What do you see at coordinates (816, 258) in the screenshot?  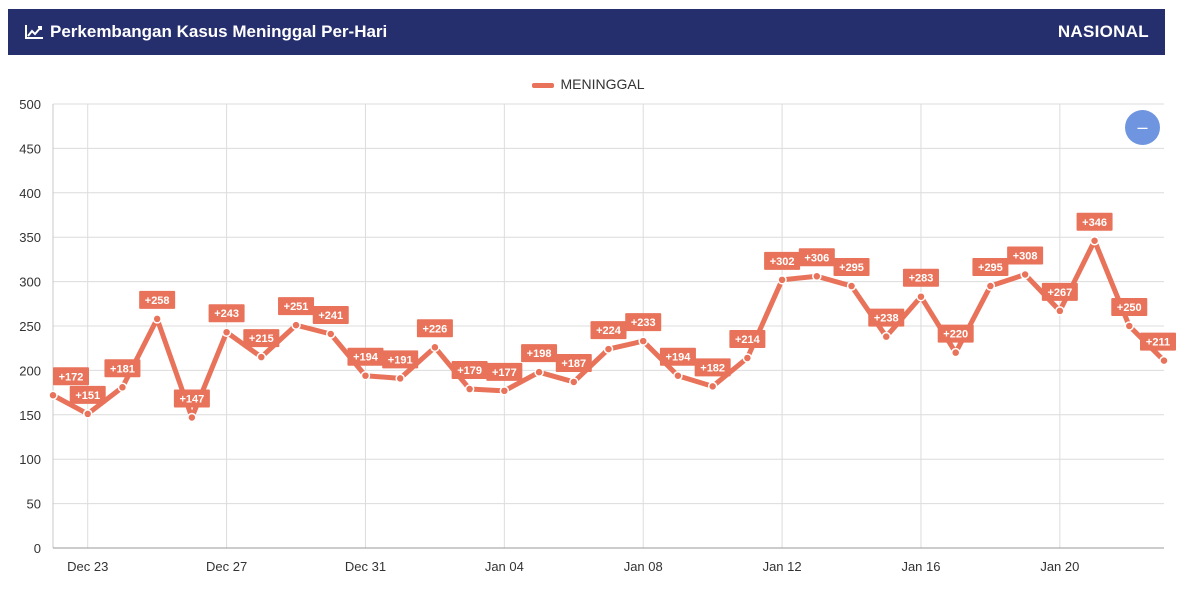 I see `data-label: +306` at bounding box center [816, 258].